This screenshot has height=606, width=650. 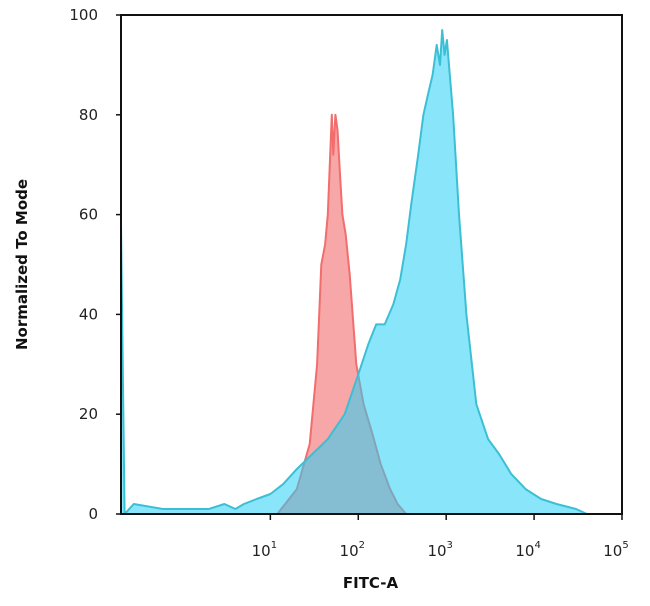 I want to click on x-tick-label: 10⁴, so click(x=527, y=550).